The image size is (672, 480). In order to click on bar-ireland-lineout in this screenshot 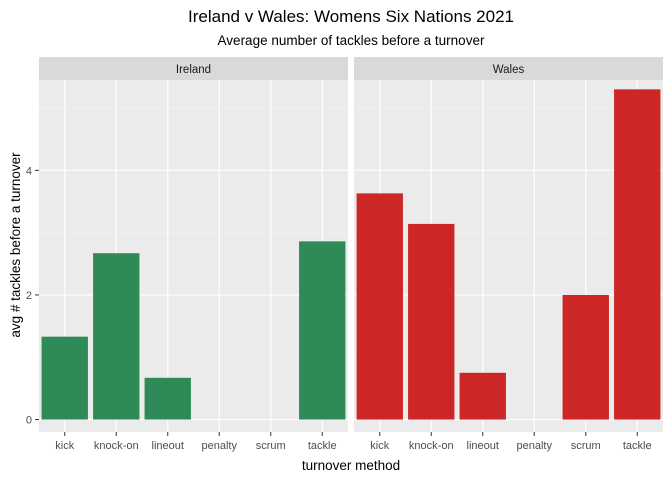, I will do `click(167, 398)`.